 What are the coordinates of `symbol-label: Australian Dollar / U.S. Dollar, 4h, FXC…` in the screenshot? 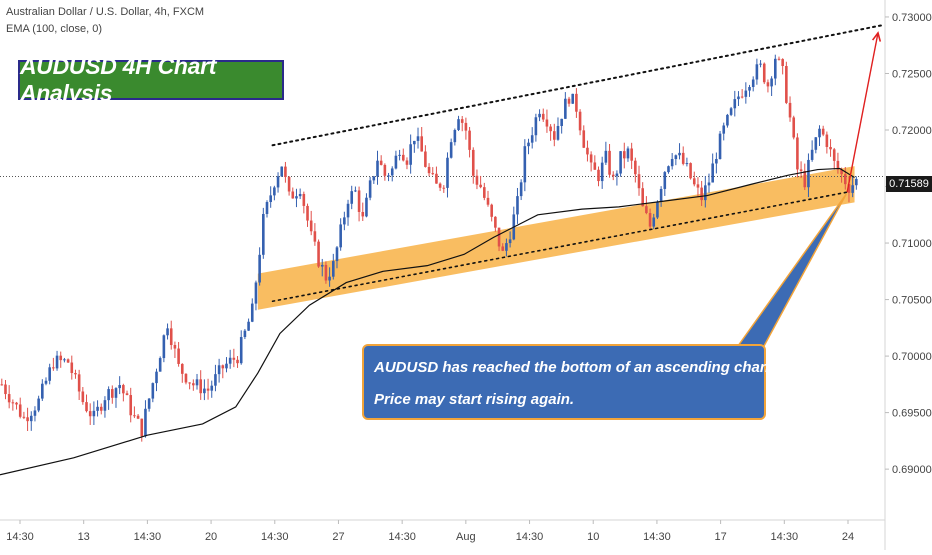 It's located at (105, 12).